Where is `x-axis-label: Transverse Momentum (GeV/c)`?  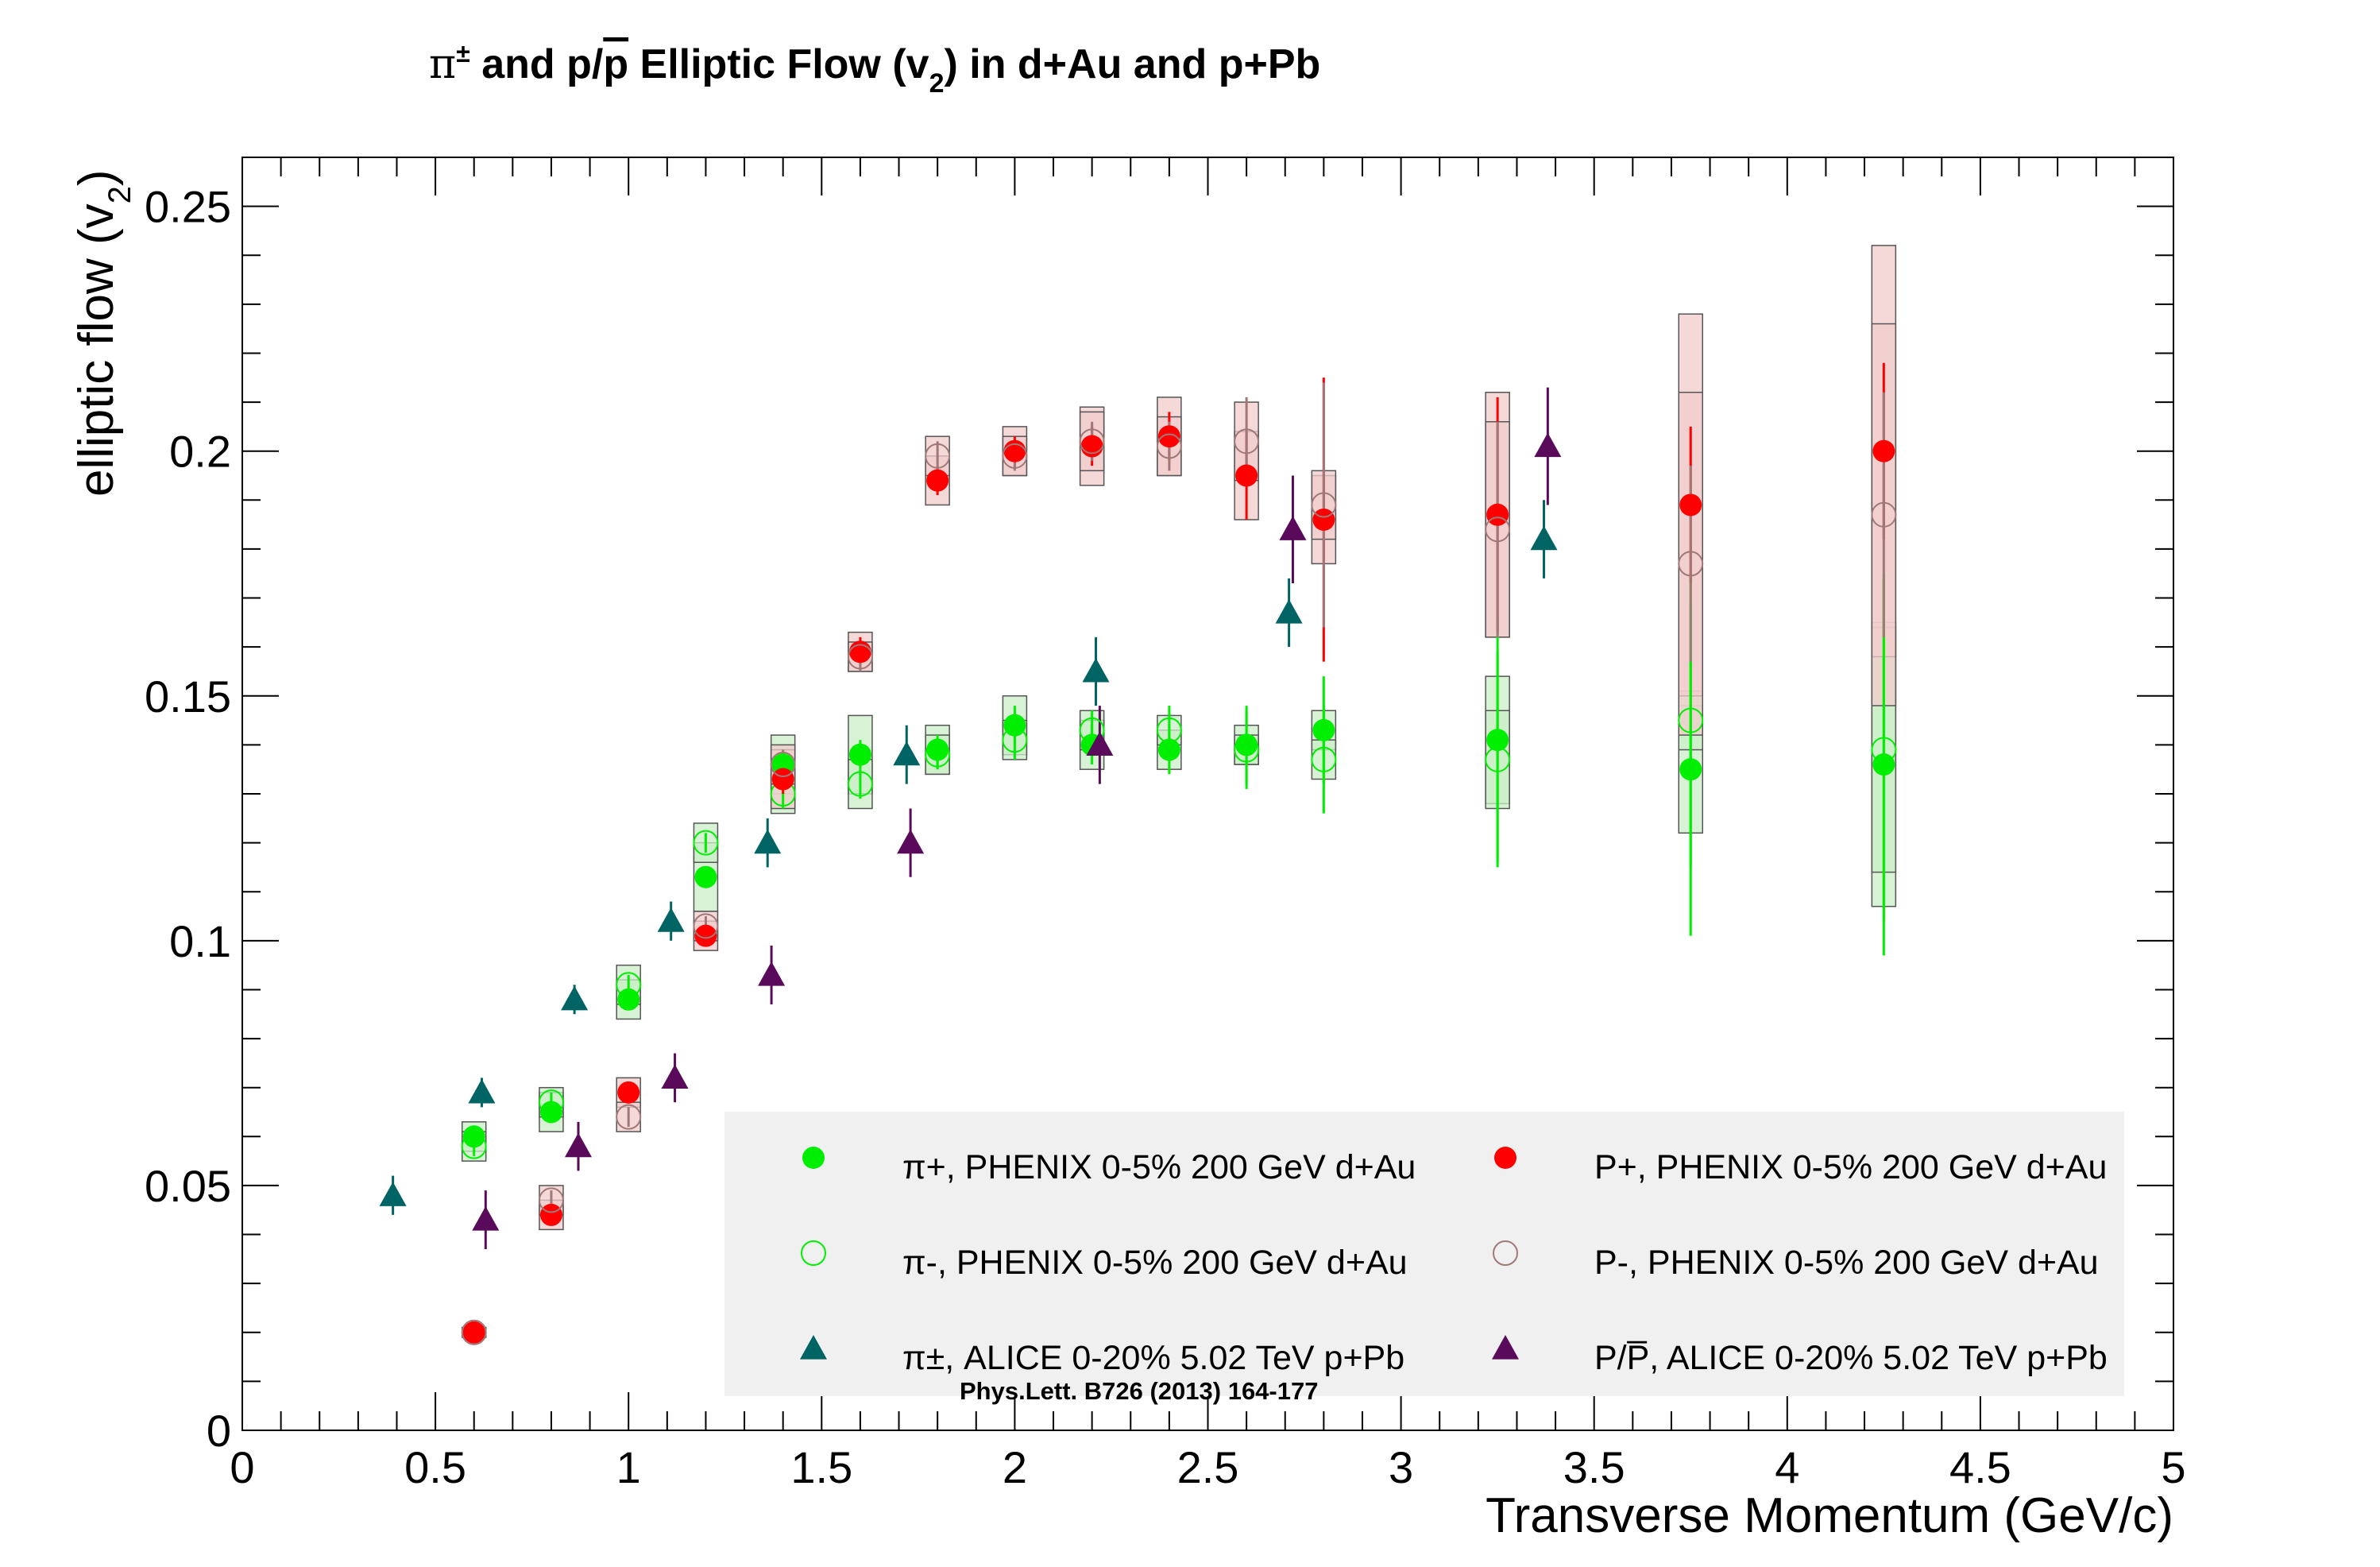 x-axis-label: Transverse Momentum (GeV/c) is located at coordinates (1829, 1515).